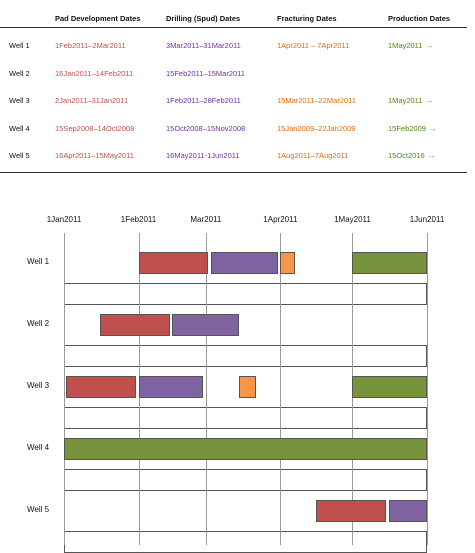 The image size is (475, 553). What do you see at coordinates (19, 100) in the screenshot?
I see `row-label-well-3: Well 3` at bounding box center [19, 100].